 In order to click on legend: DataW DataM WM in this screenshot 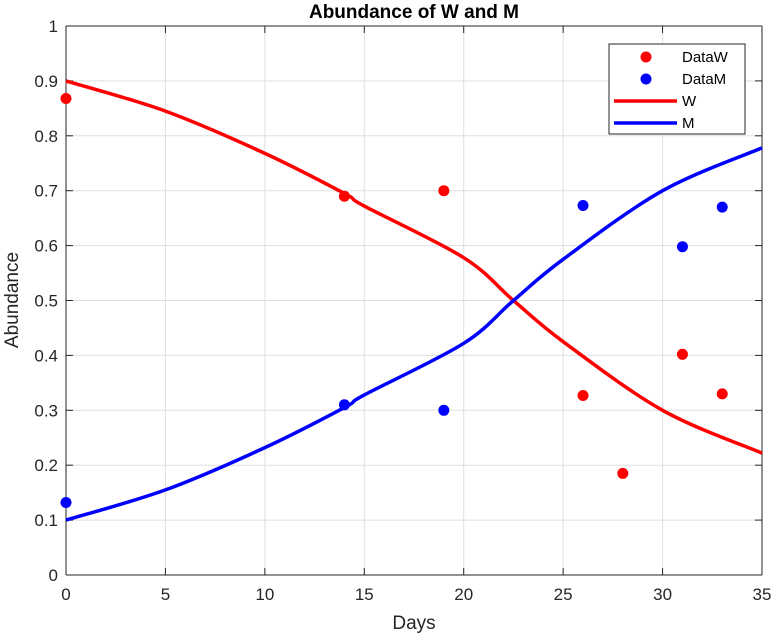, I will do `click(677, 89)`.